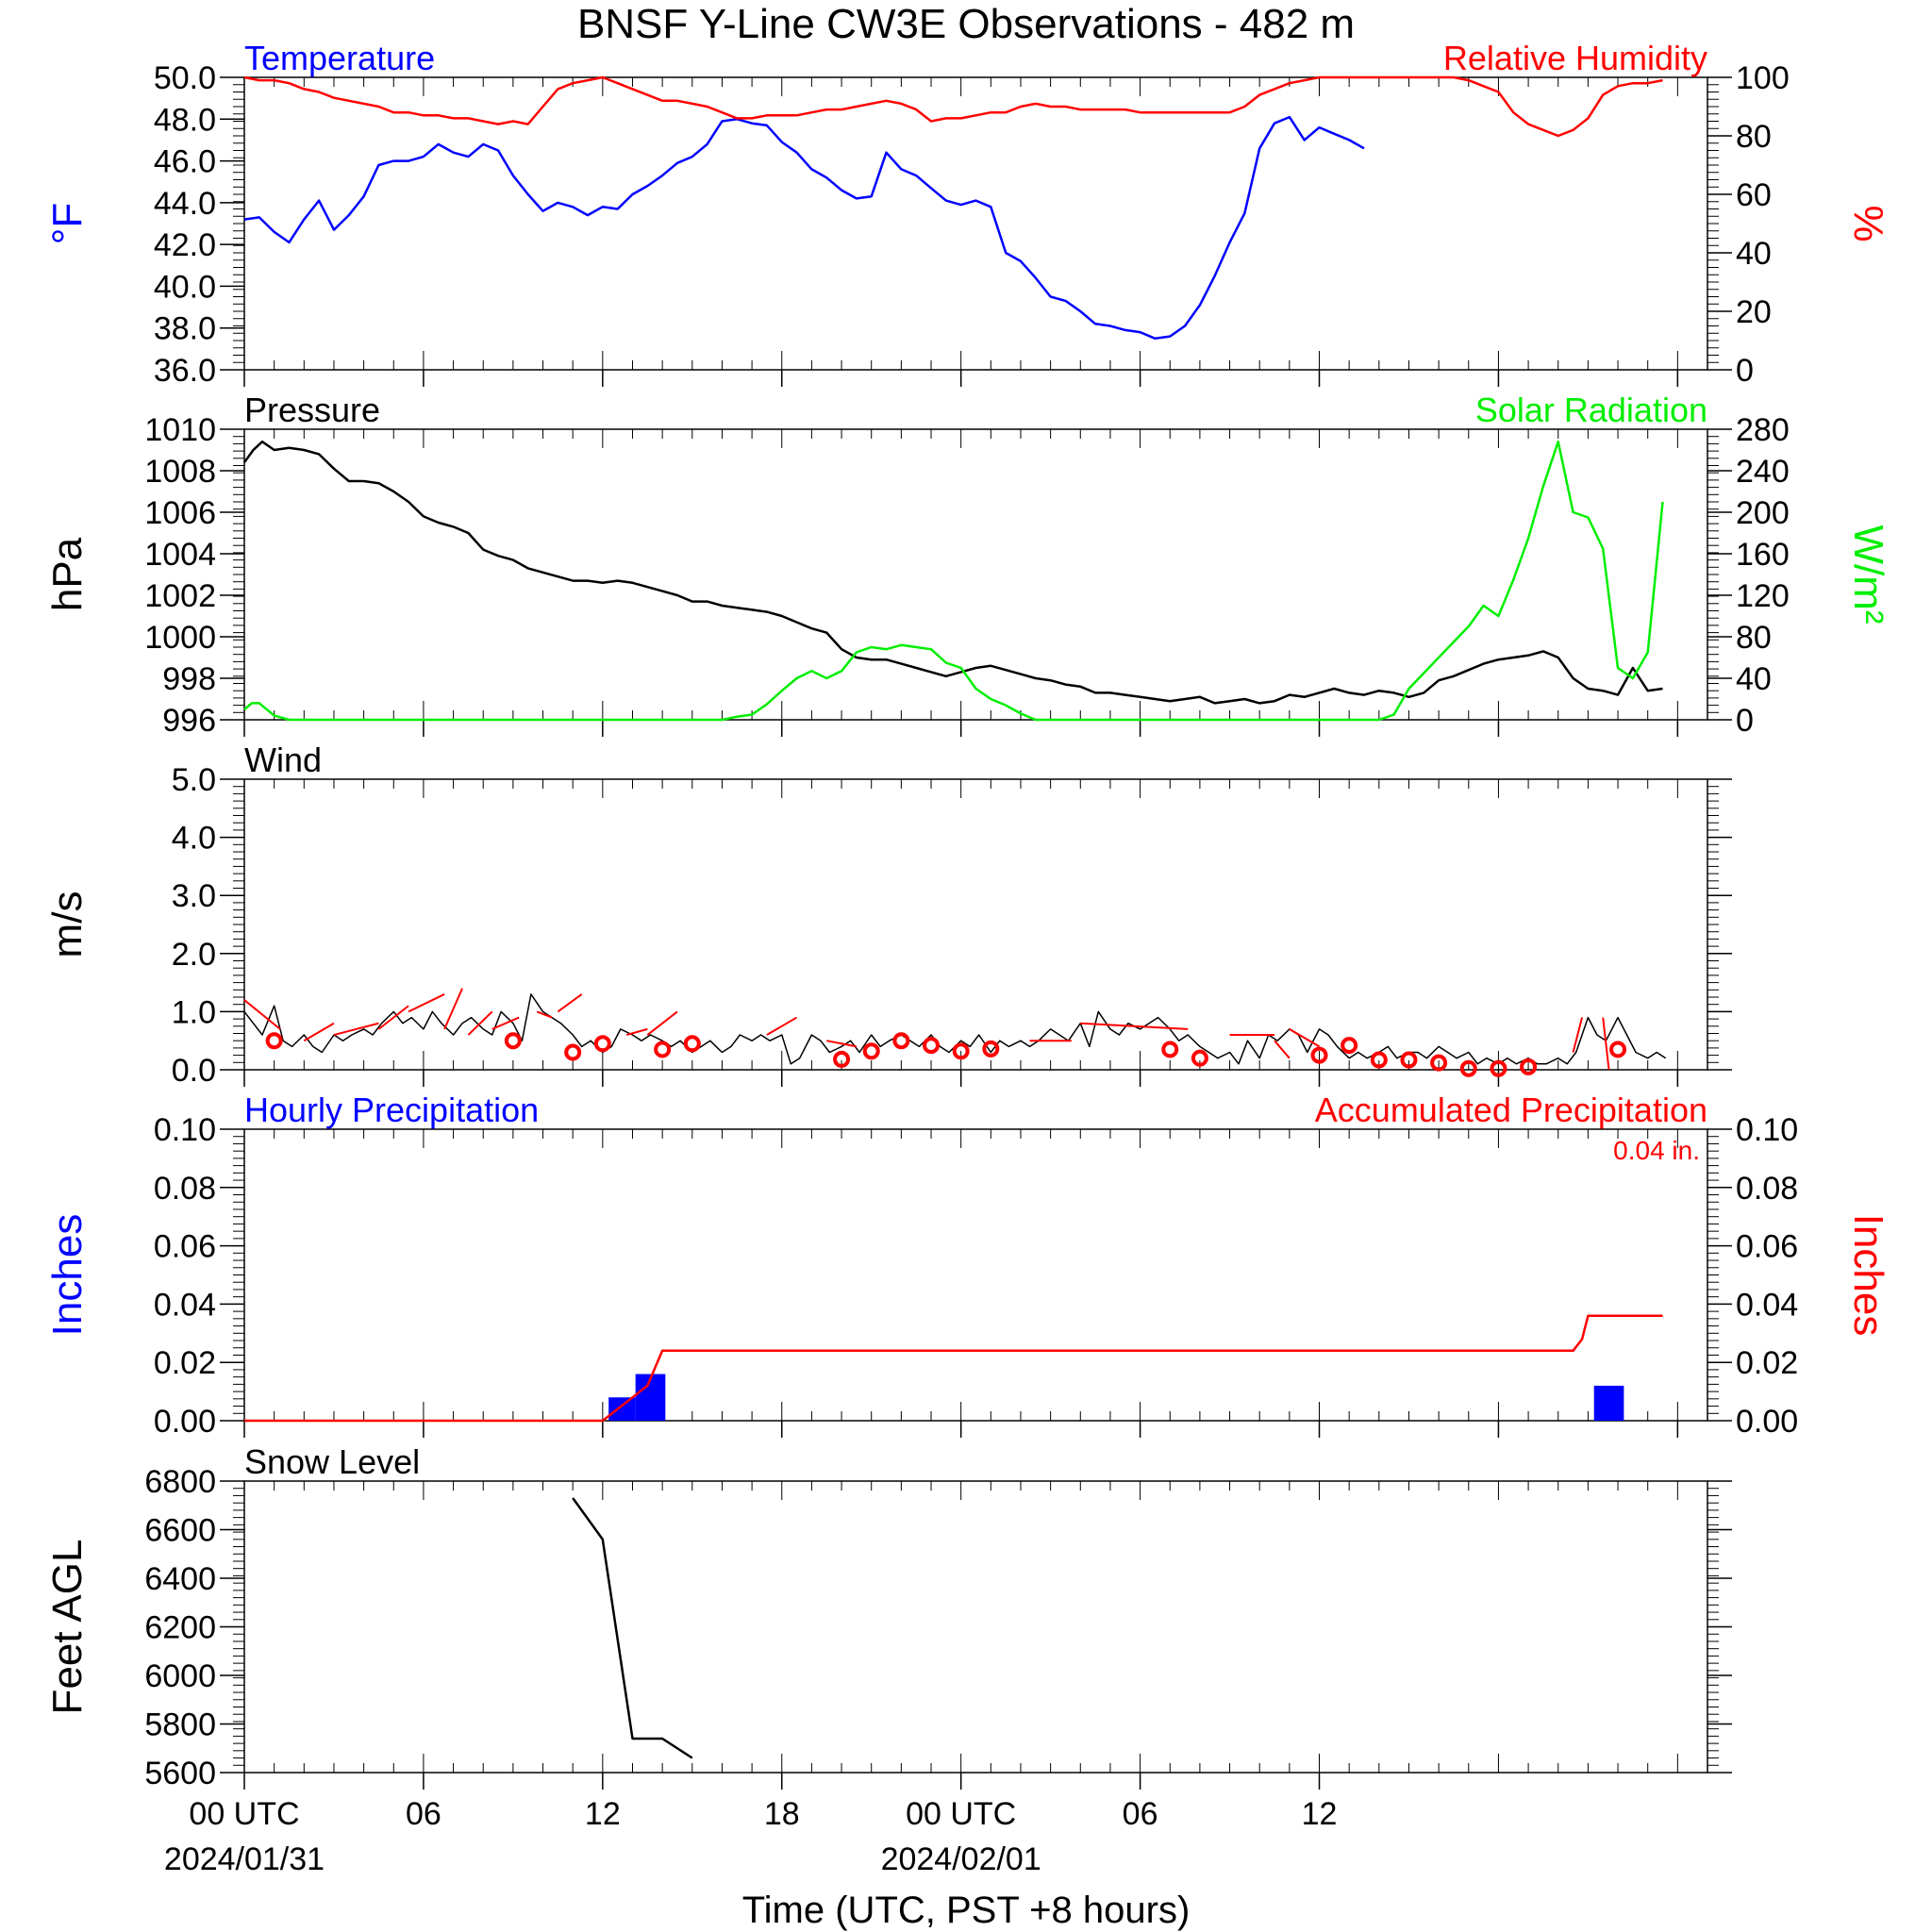 This screenshot has height=1932, width=1932. I want to click on left-tick-label: 1004, so click(180, 555).